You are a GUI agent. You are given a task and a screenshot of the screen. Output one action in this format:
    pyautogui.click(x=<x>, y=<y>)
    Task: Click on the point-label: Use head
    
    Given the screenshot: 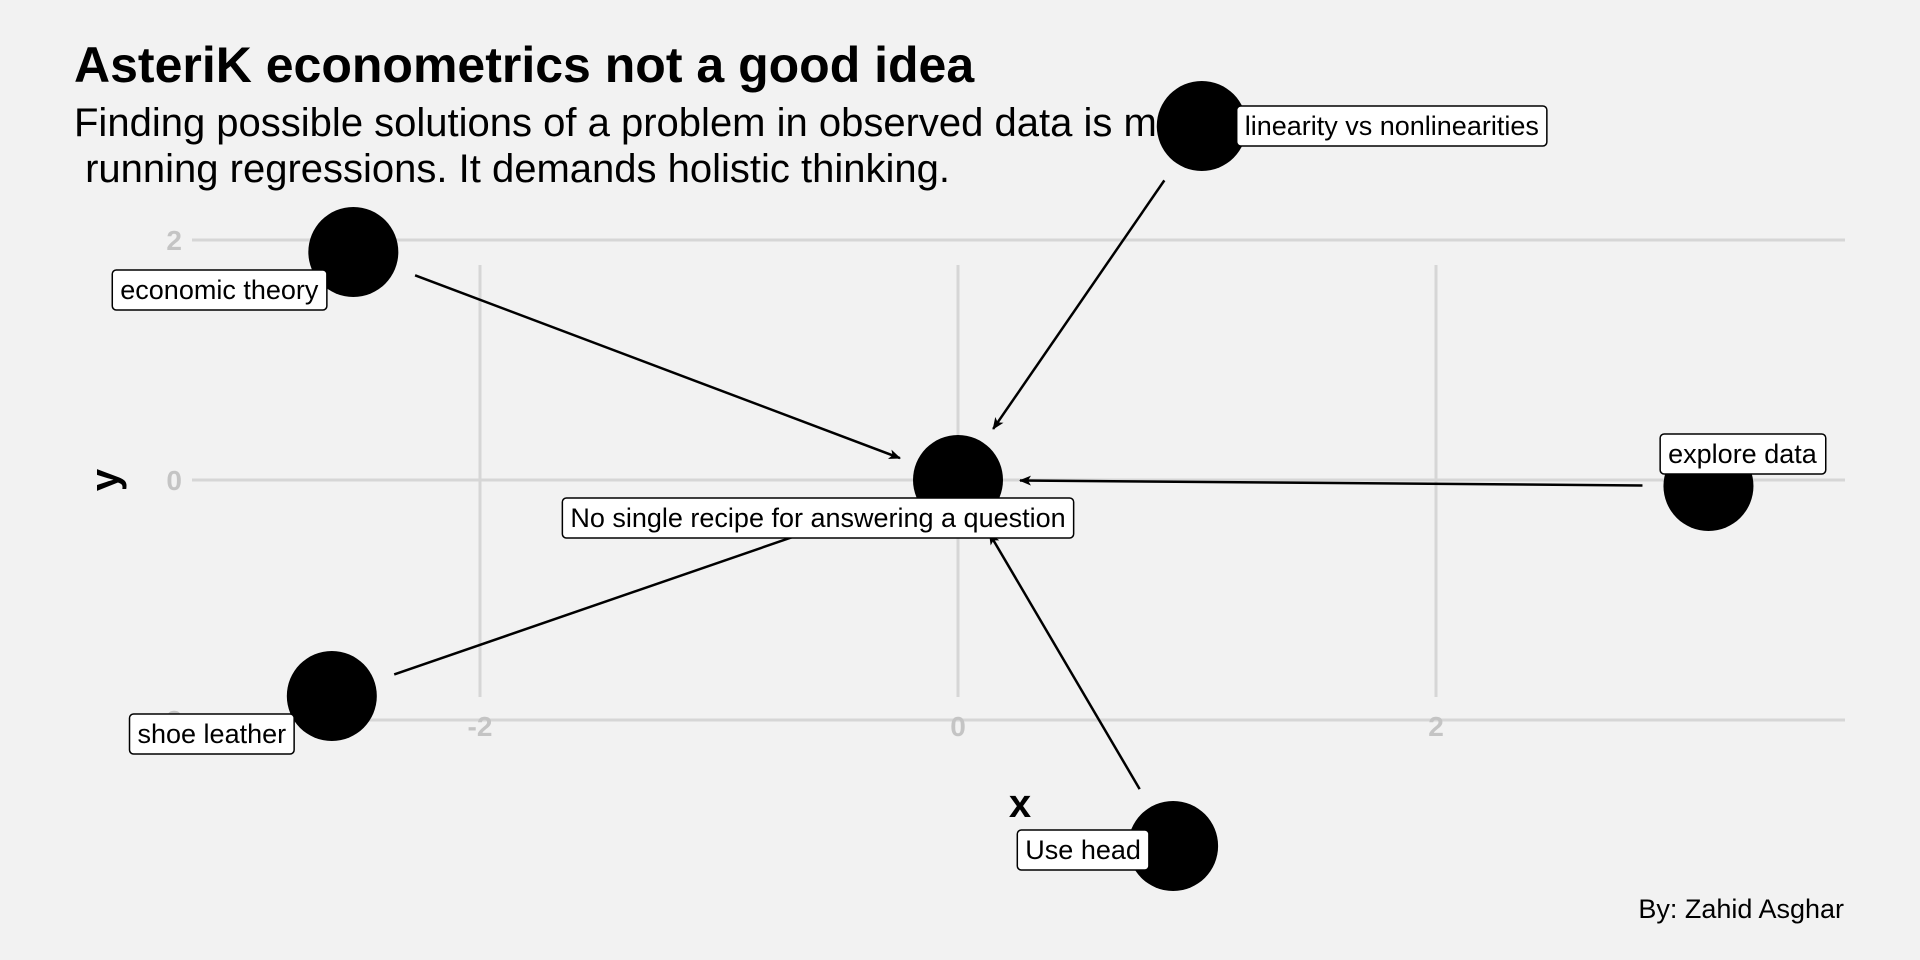 What is the action you would take?
    pyautogui.click(x=1083, y=850)
    